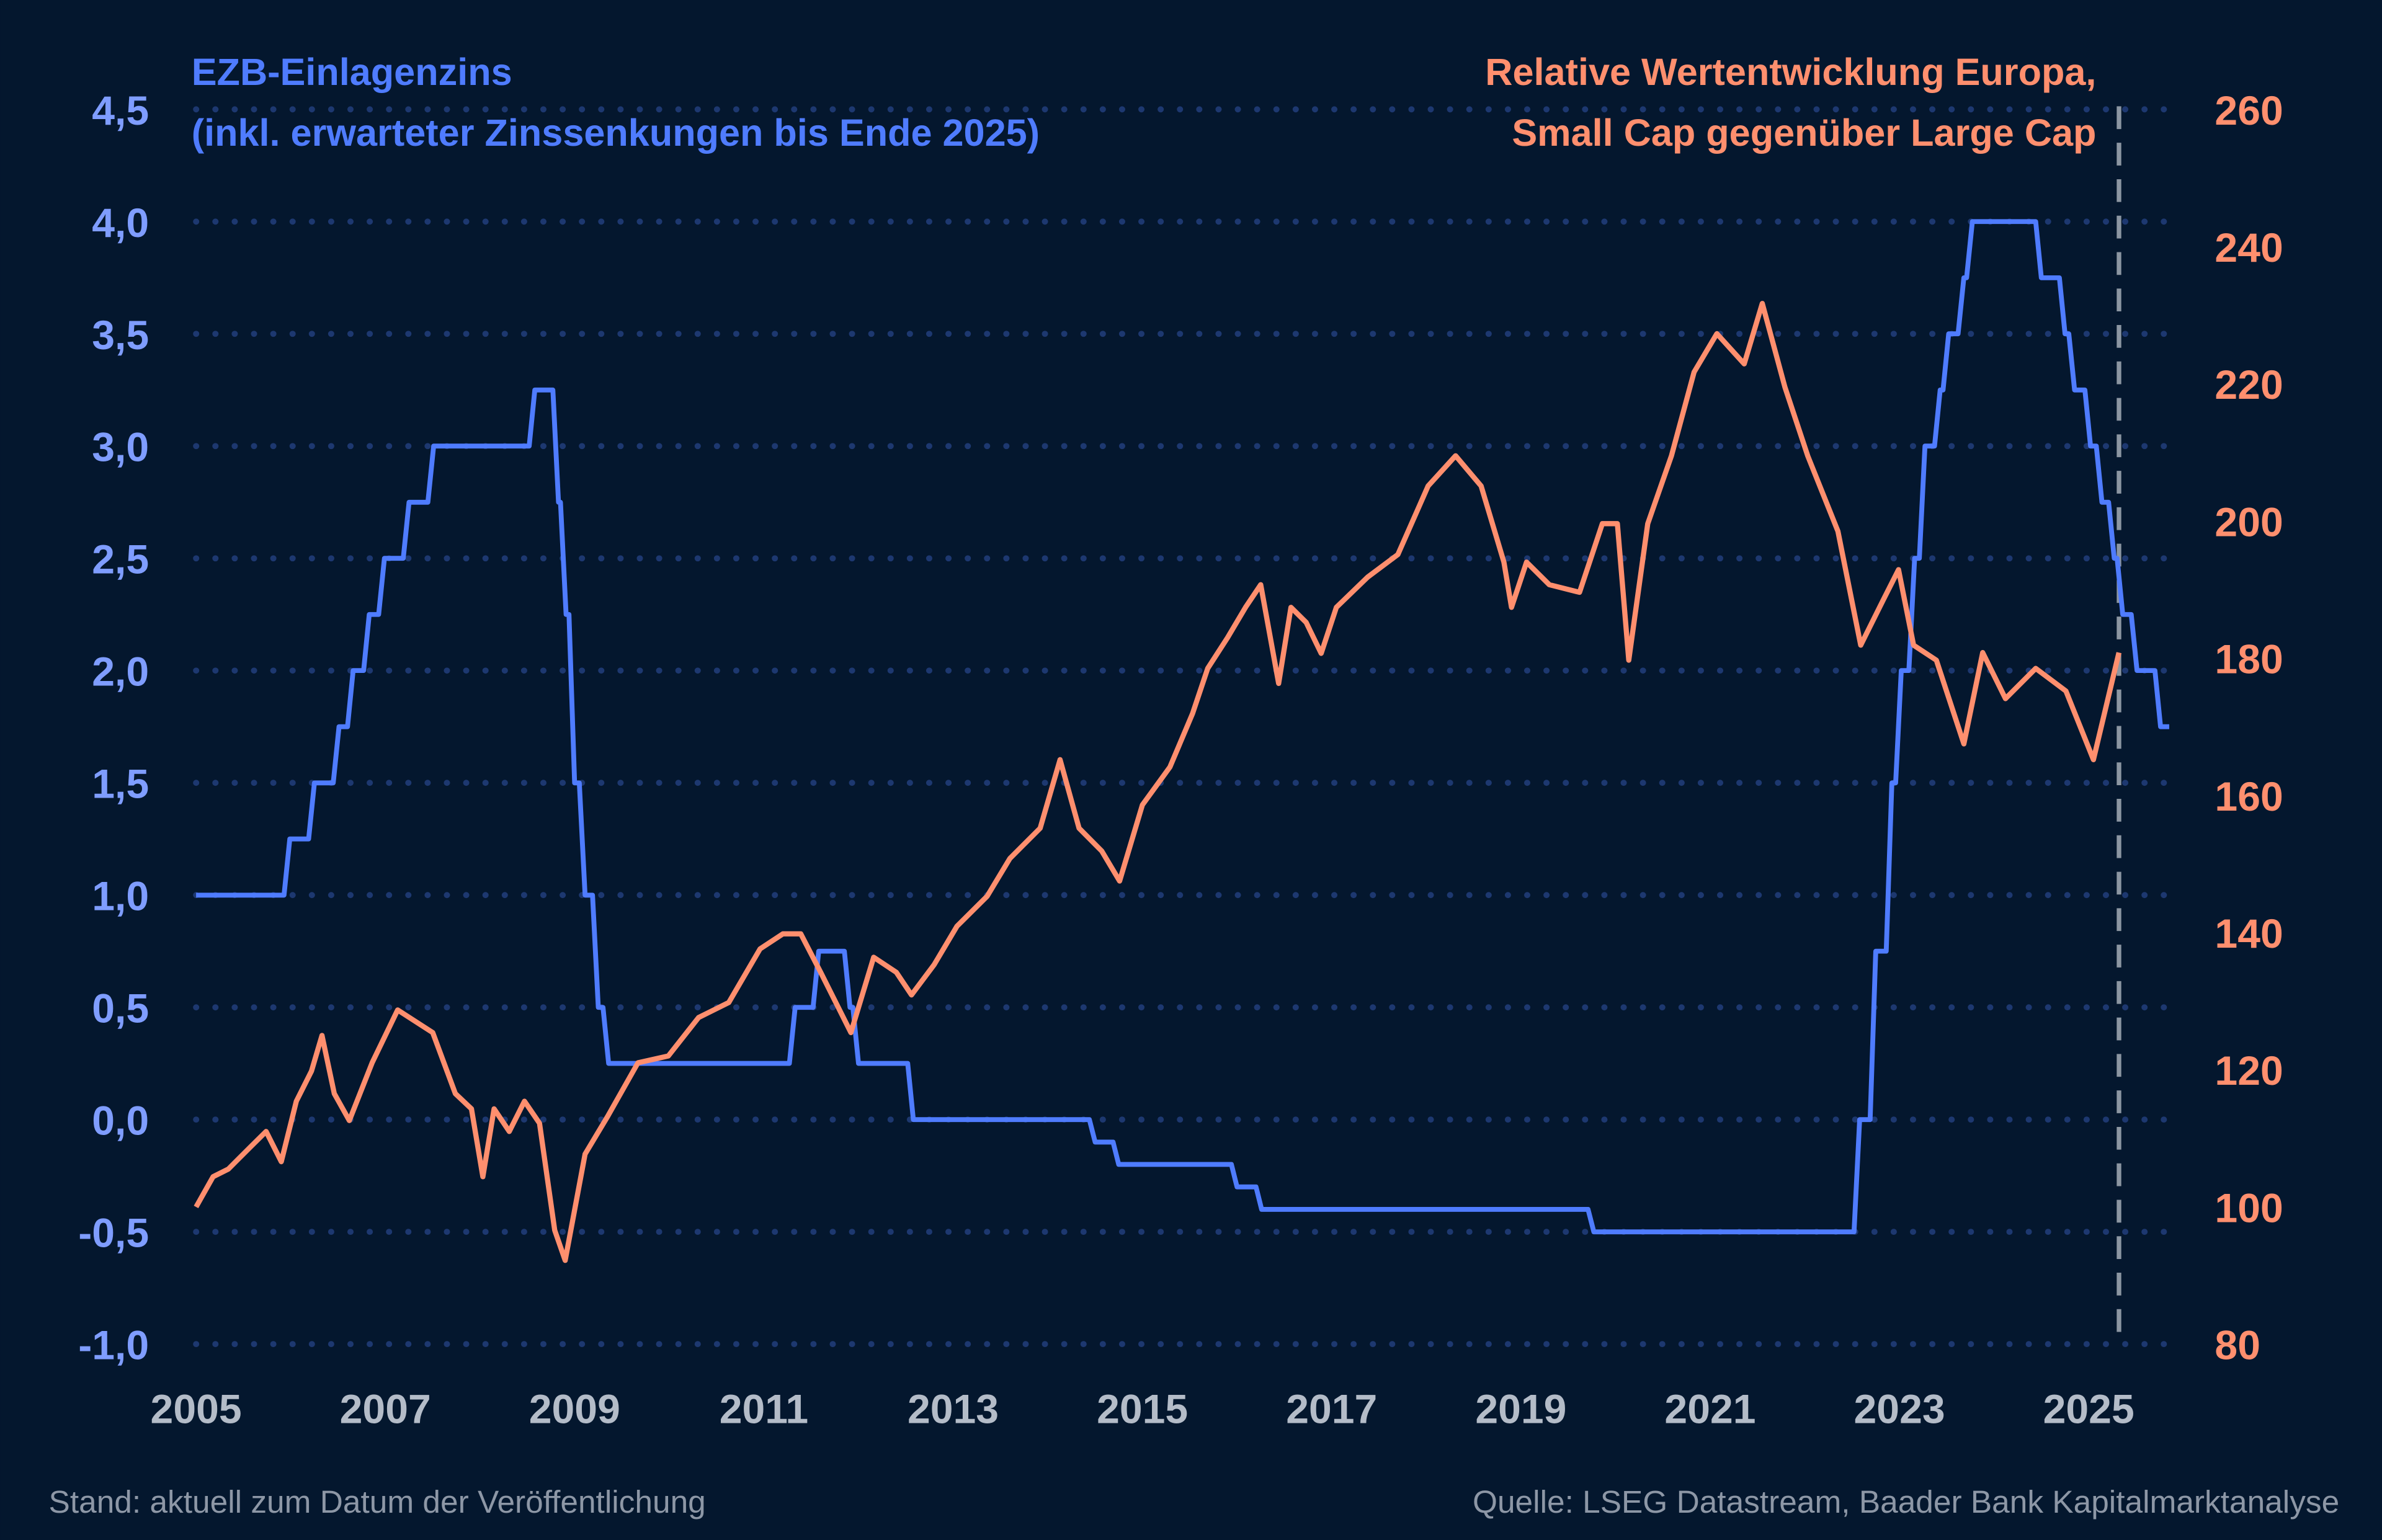 The width and height of the screenshot is (2382, 1540). Describe the element at coordinates (954, 1409) in the screenshot. I see `x-tick-label: 2013` at that location.